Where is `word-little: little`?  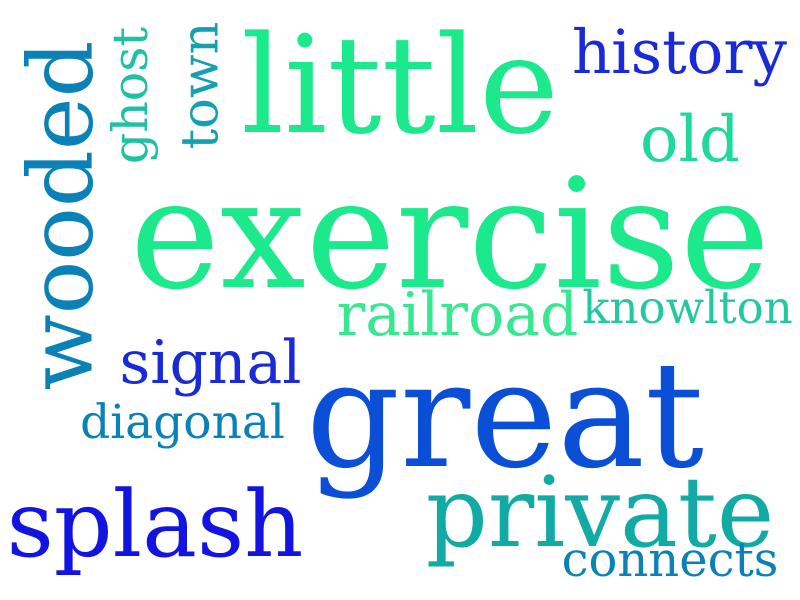
word-little: little is located at coordinates (400, 85).